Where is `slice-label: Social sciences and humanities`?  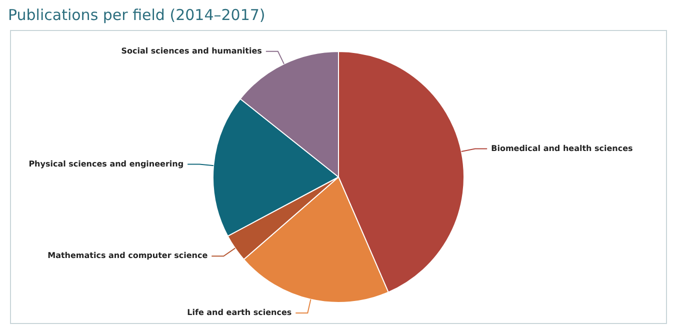 slice-label: Social sciences and humanities is located at coordinates (191, 51).